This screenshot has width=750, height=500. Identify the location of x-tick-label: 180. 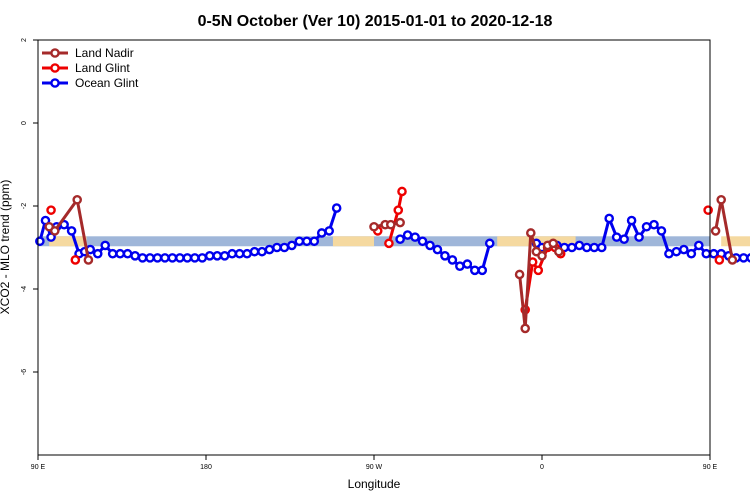
(206, 467).